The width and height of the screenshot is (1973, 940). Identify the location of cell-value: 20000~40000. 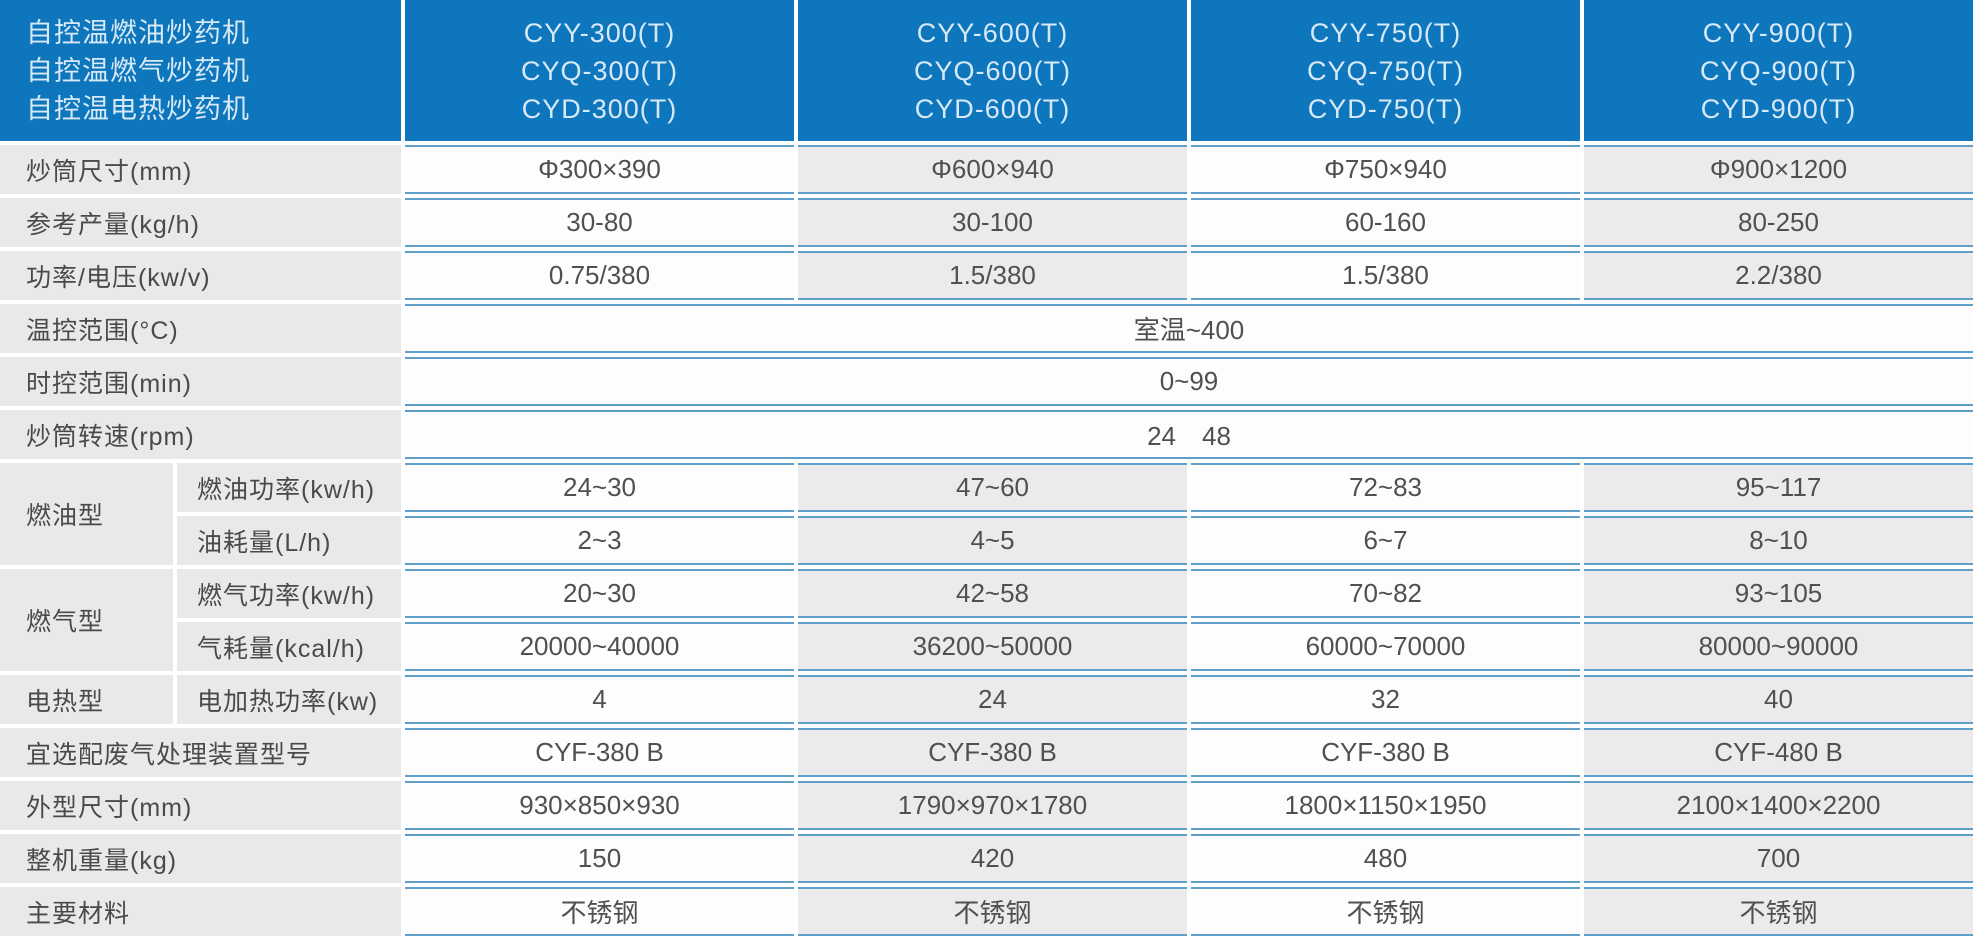
(599, 646).